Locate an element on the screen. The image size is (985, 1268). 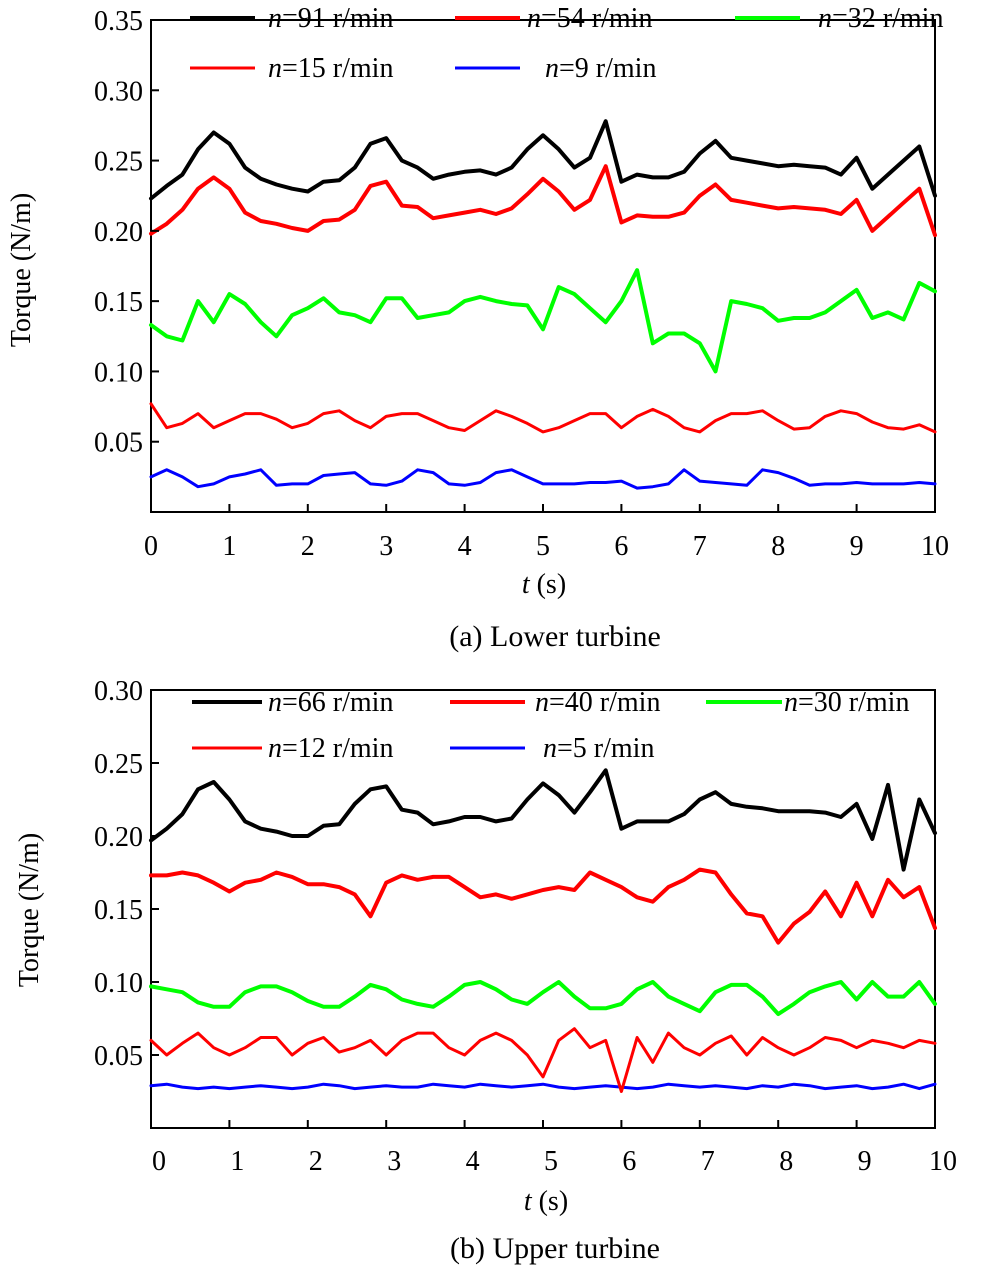
y-tick-label: 0.35 is located at coordinates (118, 21).